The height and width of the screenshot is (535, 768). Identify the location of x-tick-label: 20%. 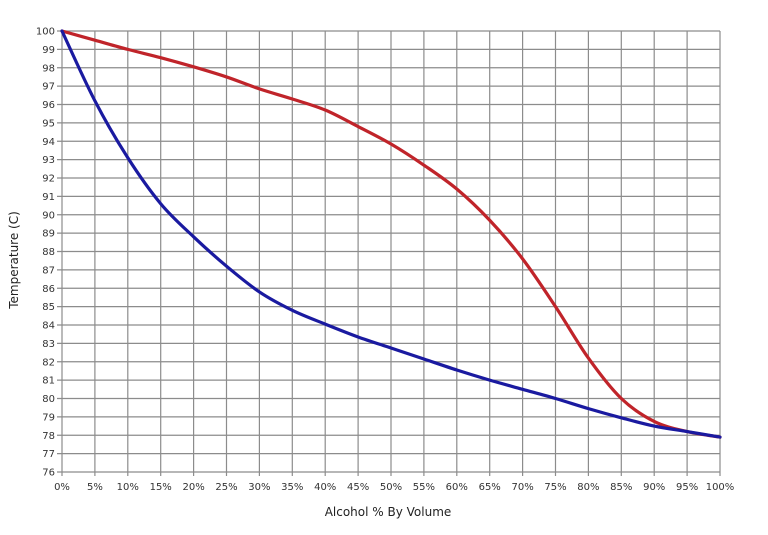
(193, 487).